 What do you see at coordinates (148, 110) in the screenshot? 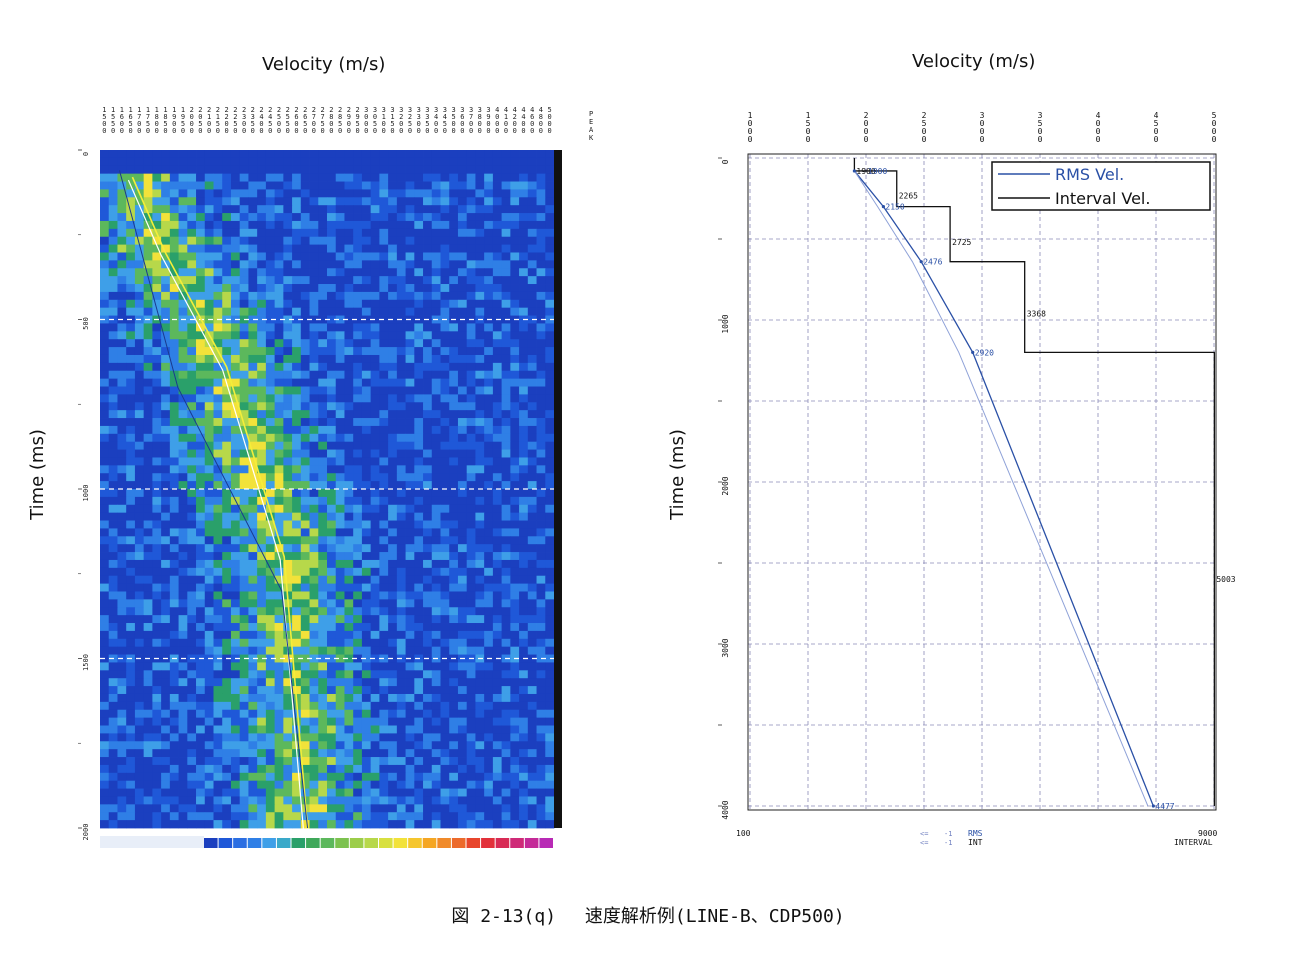
I see `top-tick-digit: 1` at bounding box center [148, 110].